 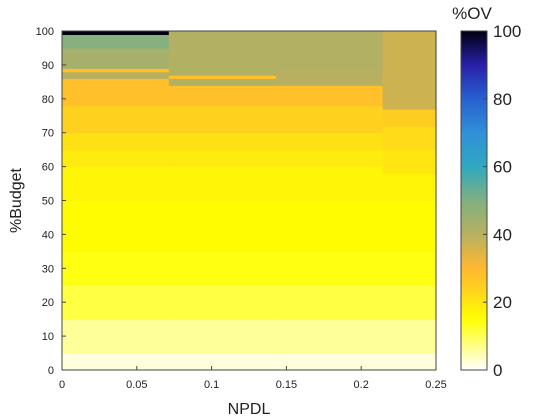 What do you see at coordinates (253, 378) in the screenshot?
I see `x-axis-ticks: 0 0.05 0.1 0.15 0.2 0.25` at bounding box center [253, 378].